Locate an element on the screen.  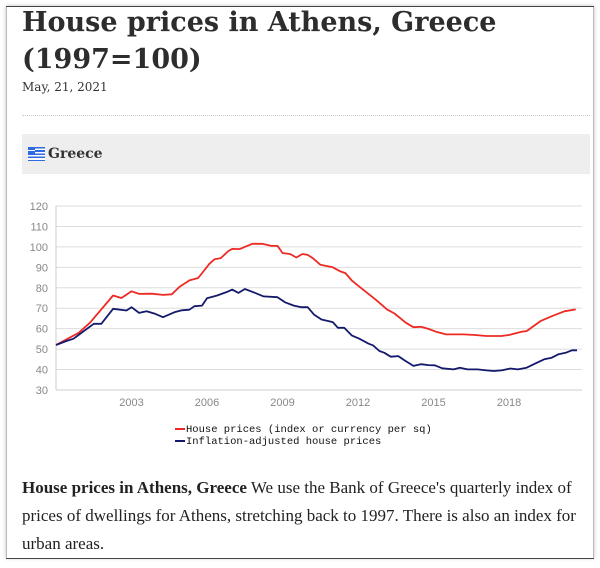
greece-flag-icon is located at coordinates (36, 154).